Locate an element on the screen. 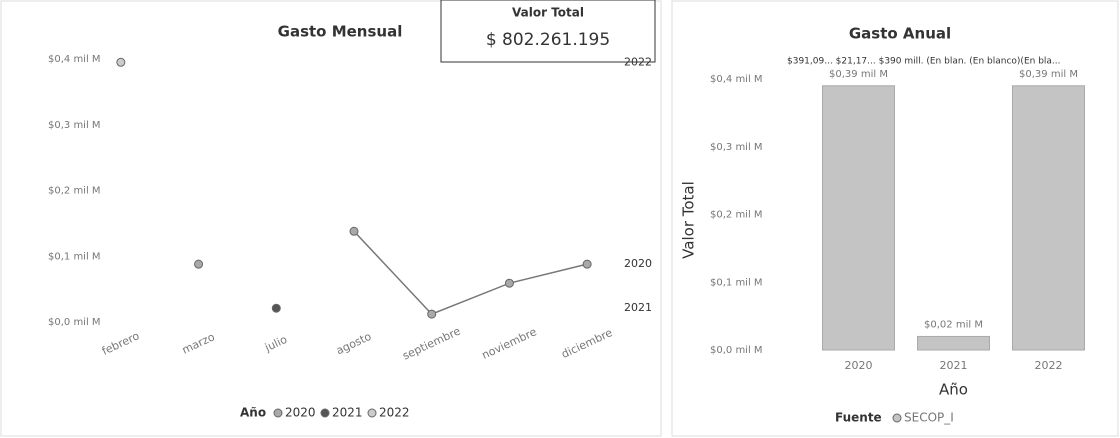 This screenshot has height=438, width=1120. x-tick-label: julio is located at coordinates (275, 344).